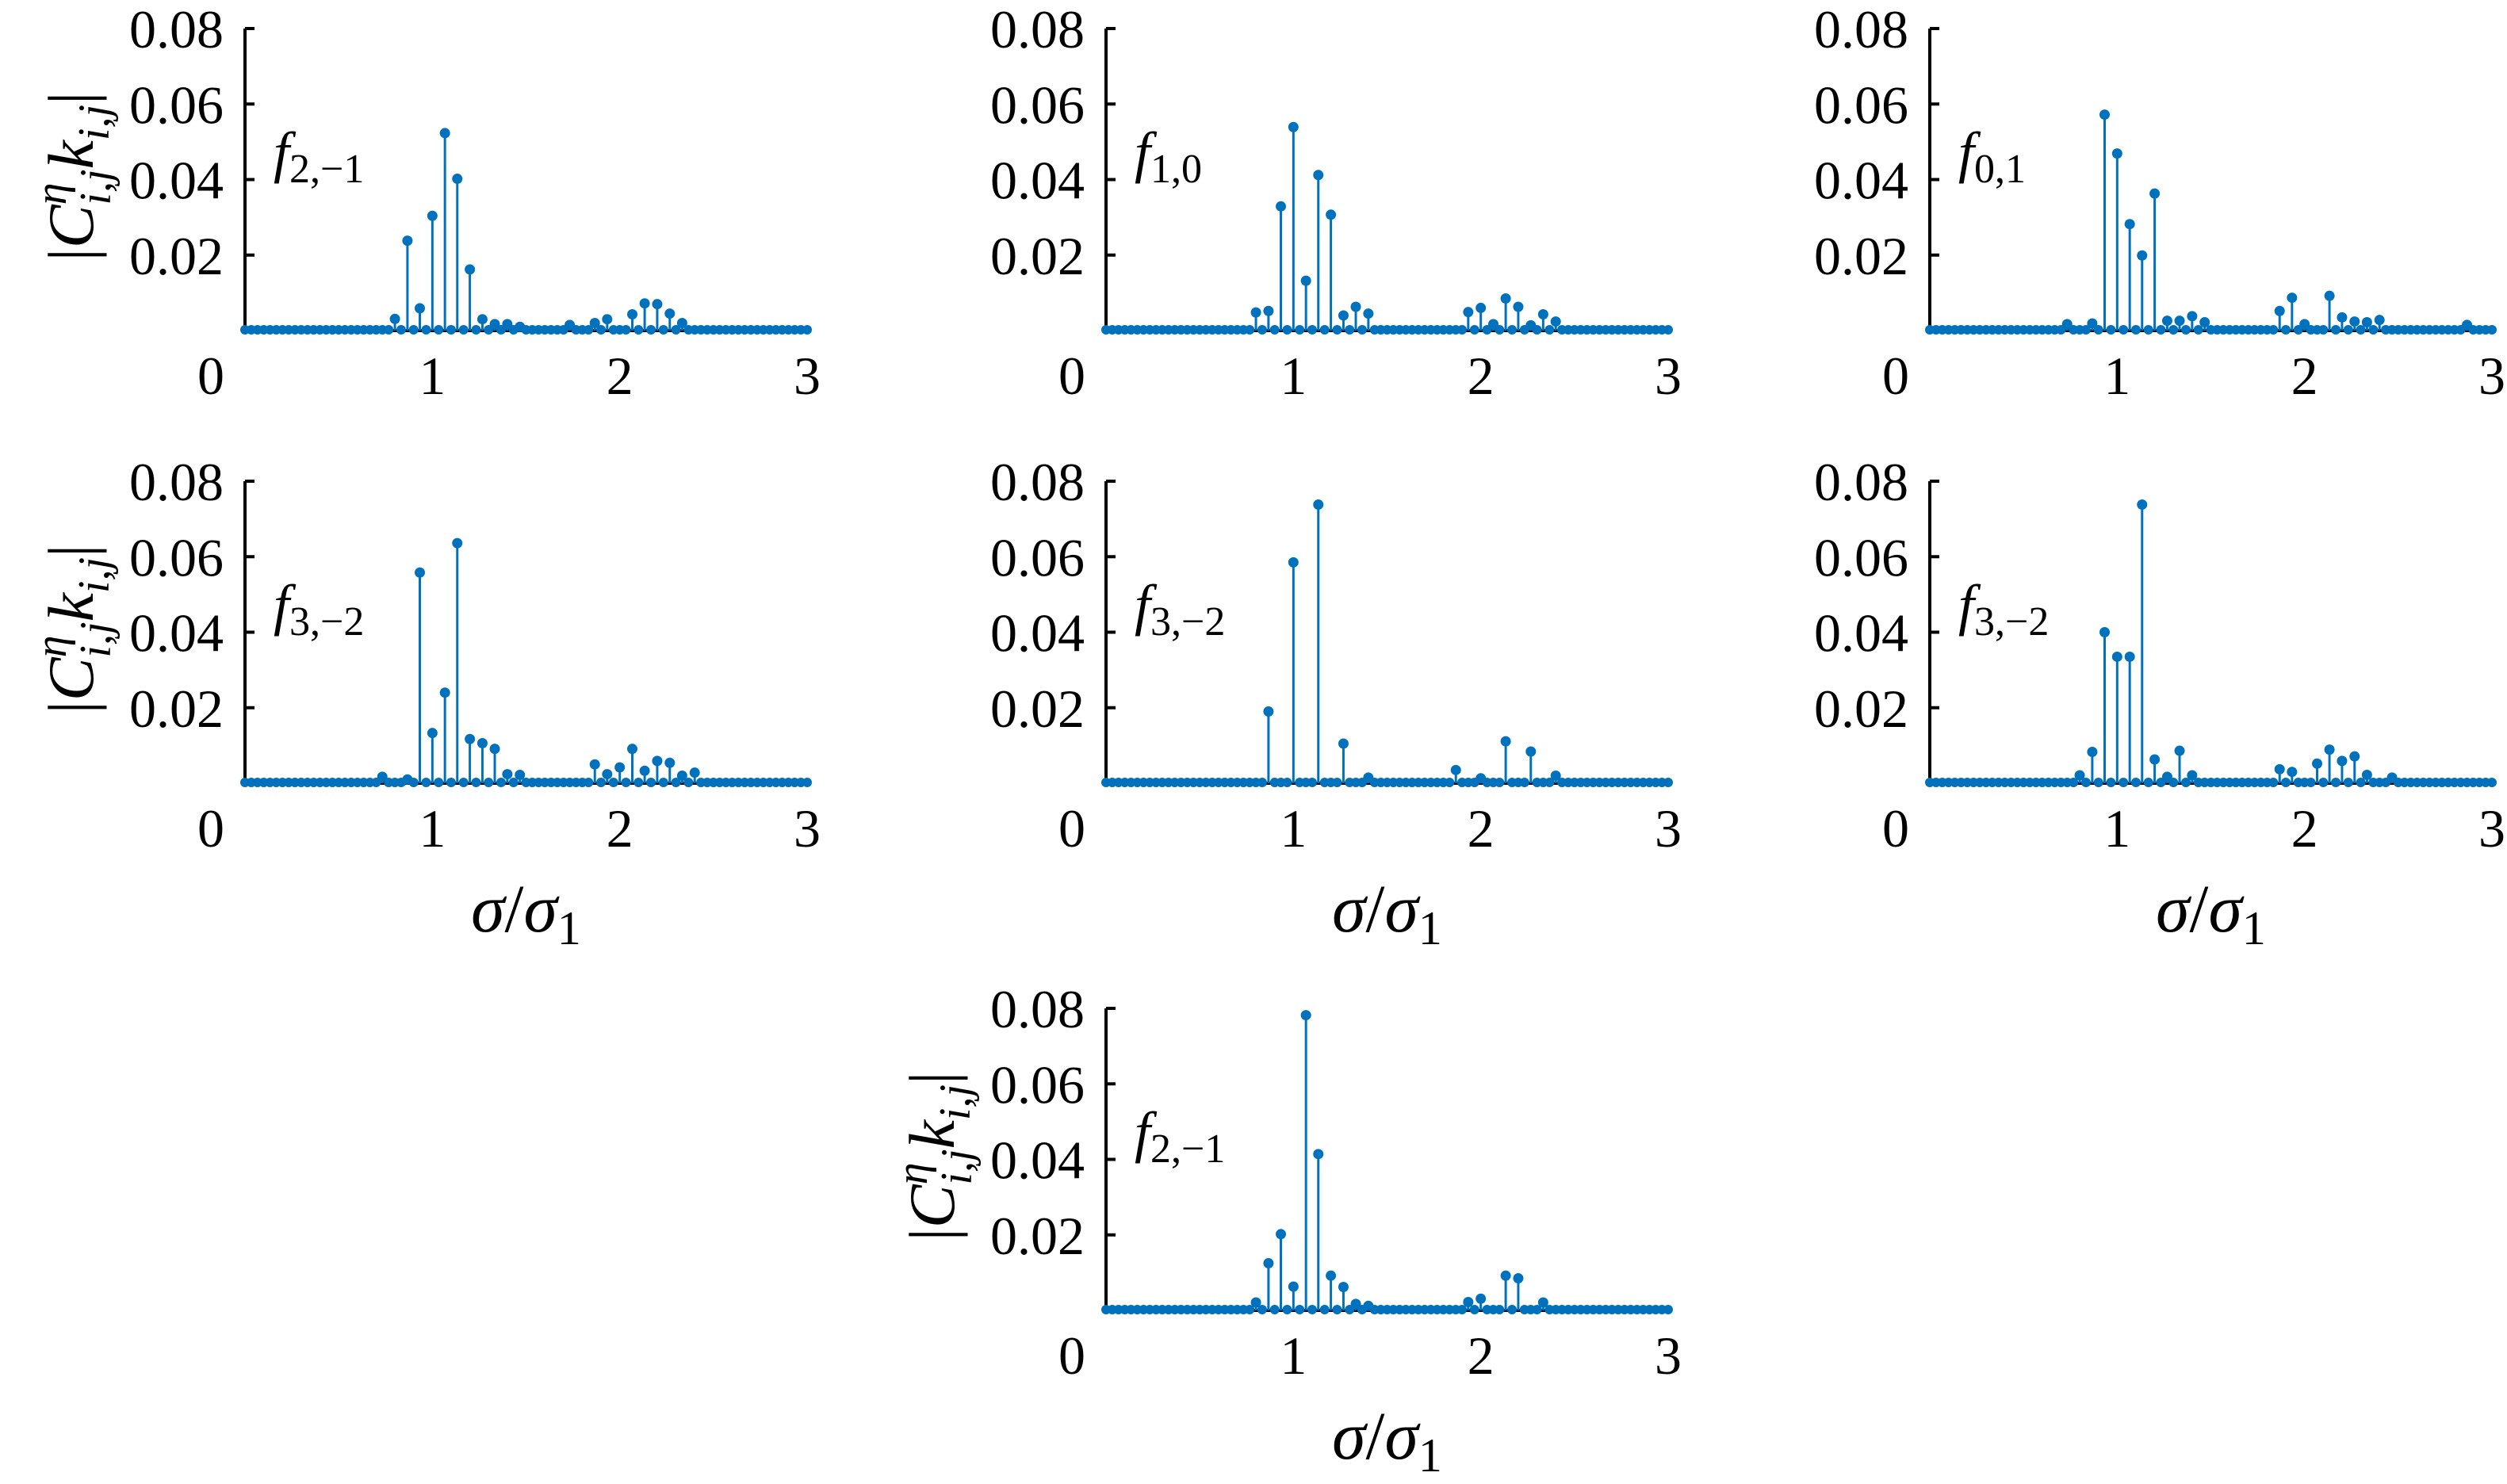  I want to click on panel-label: f3,−2, so click(319, 608).